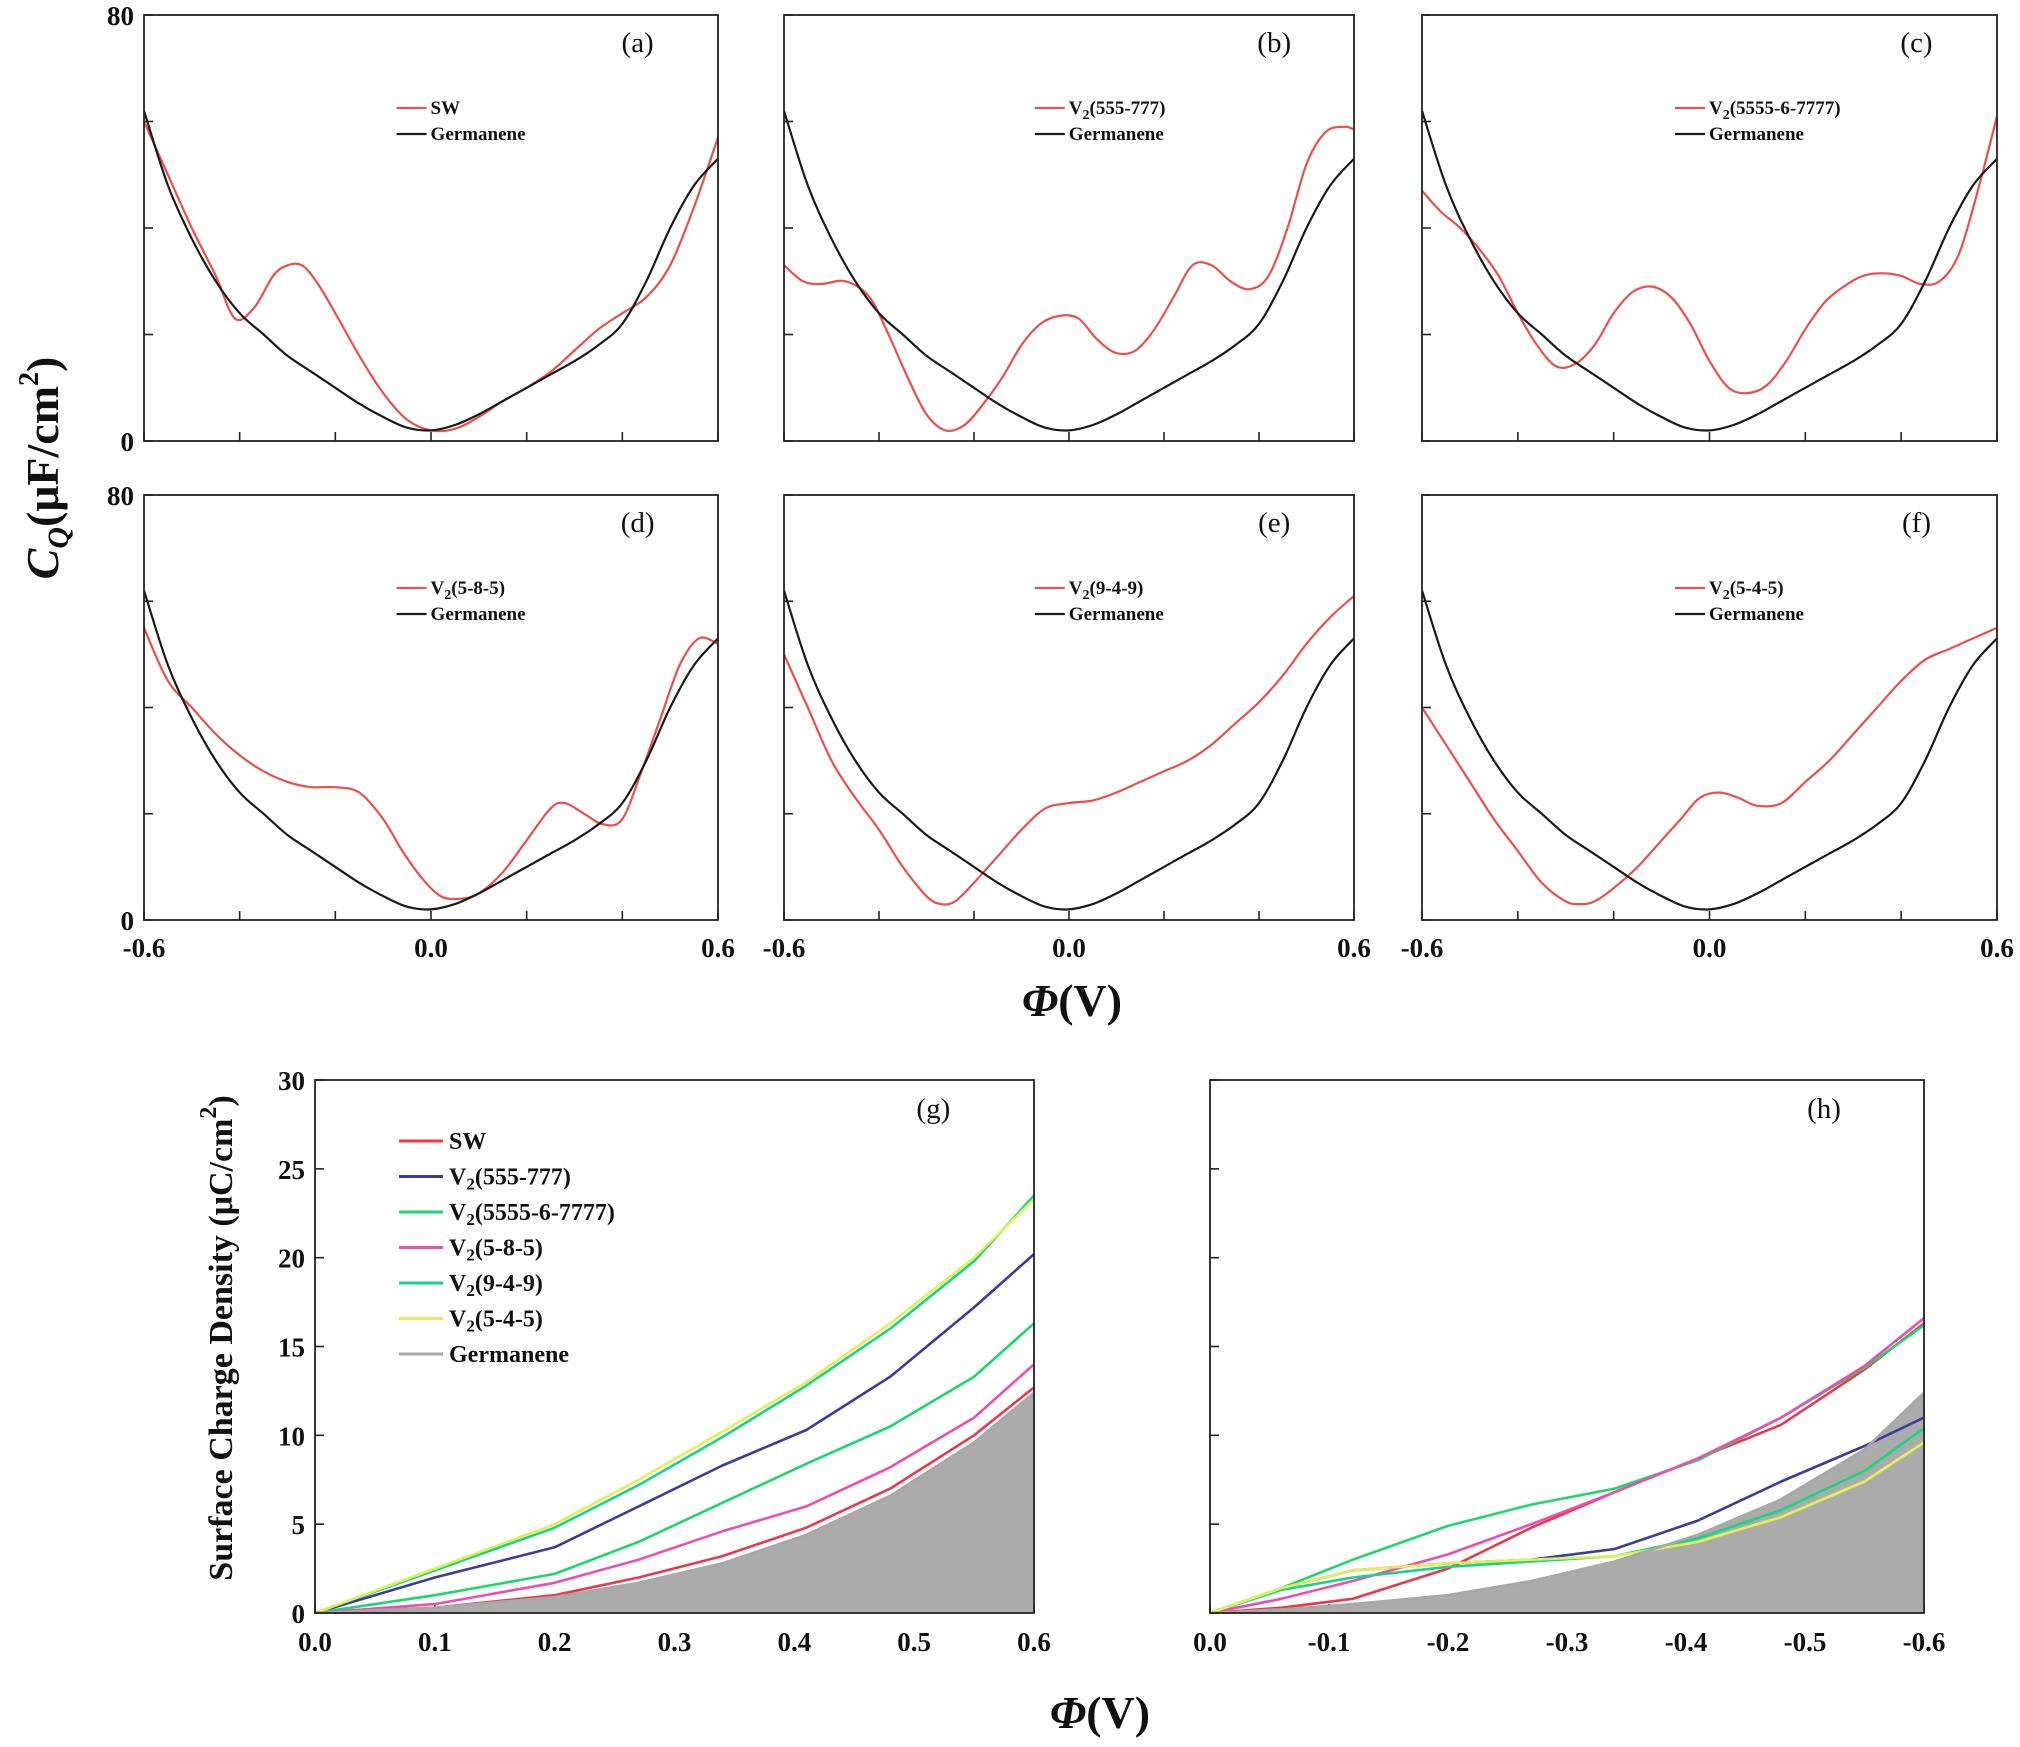 Image resolution: width=2020 pixels, height=1747 pixels. What do you see at coordinates (1916, 523) in the screenshot?
I see `panel-label: (f)` at bounding box center [1916, 523].